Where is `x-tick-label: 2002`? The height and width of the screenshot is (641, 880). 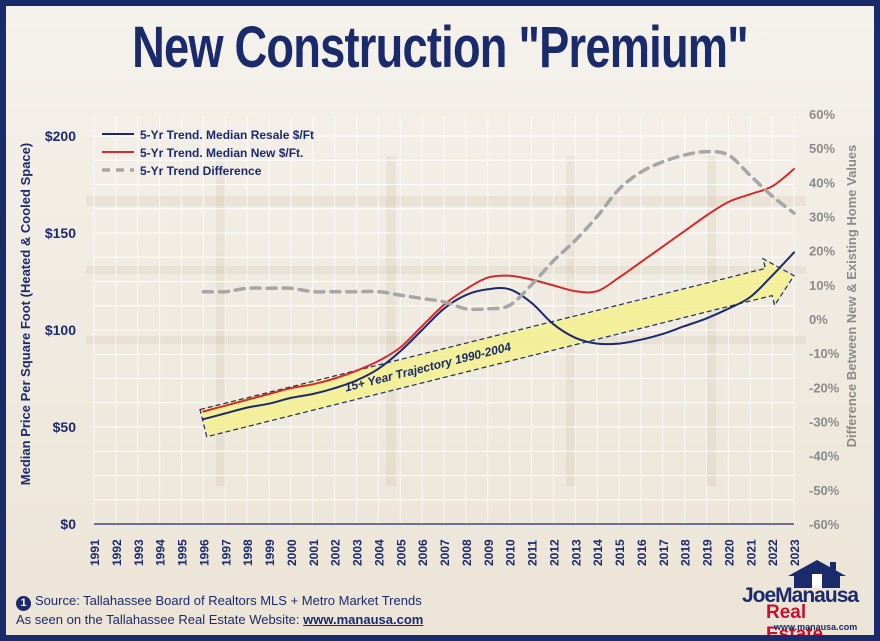
x-tick-label: 2002 is located at coordinates (336, 552).